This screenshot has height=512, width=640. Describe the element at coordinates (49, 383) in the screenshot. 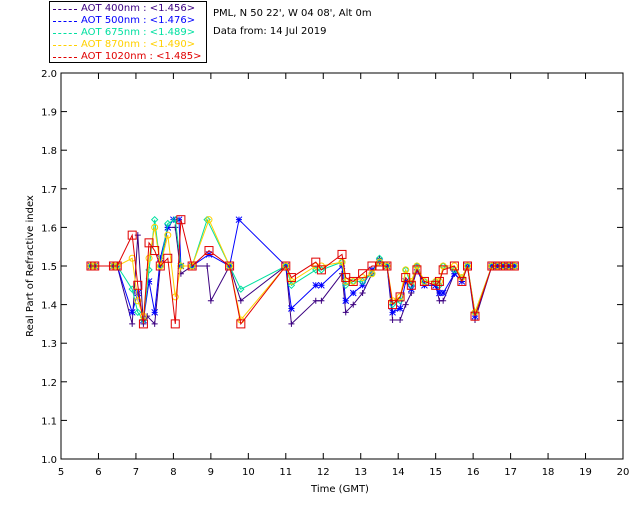

I see `y-tick-label: 1.2` at that location.